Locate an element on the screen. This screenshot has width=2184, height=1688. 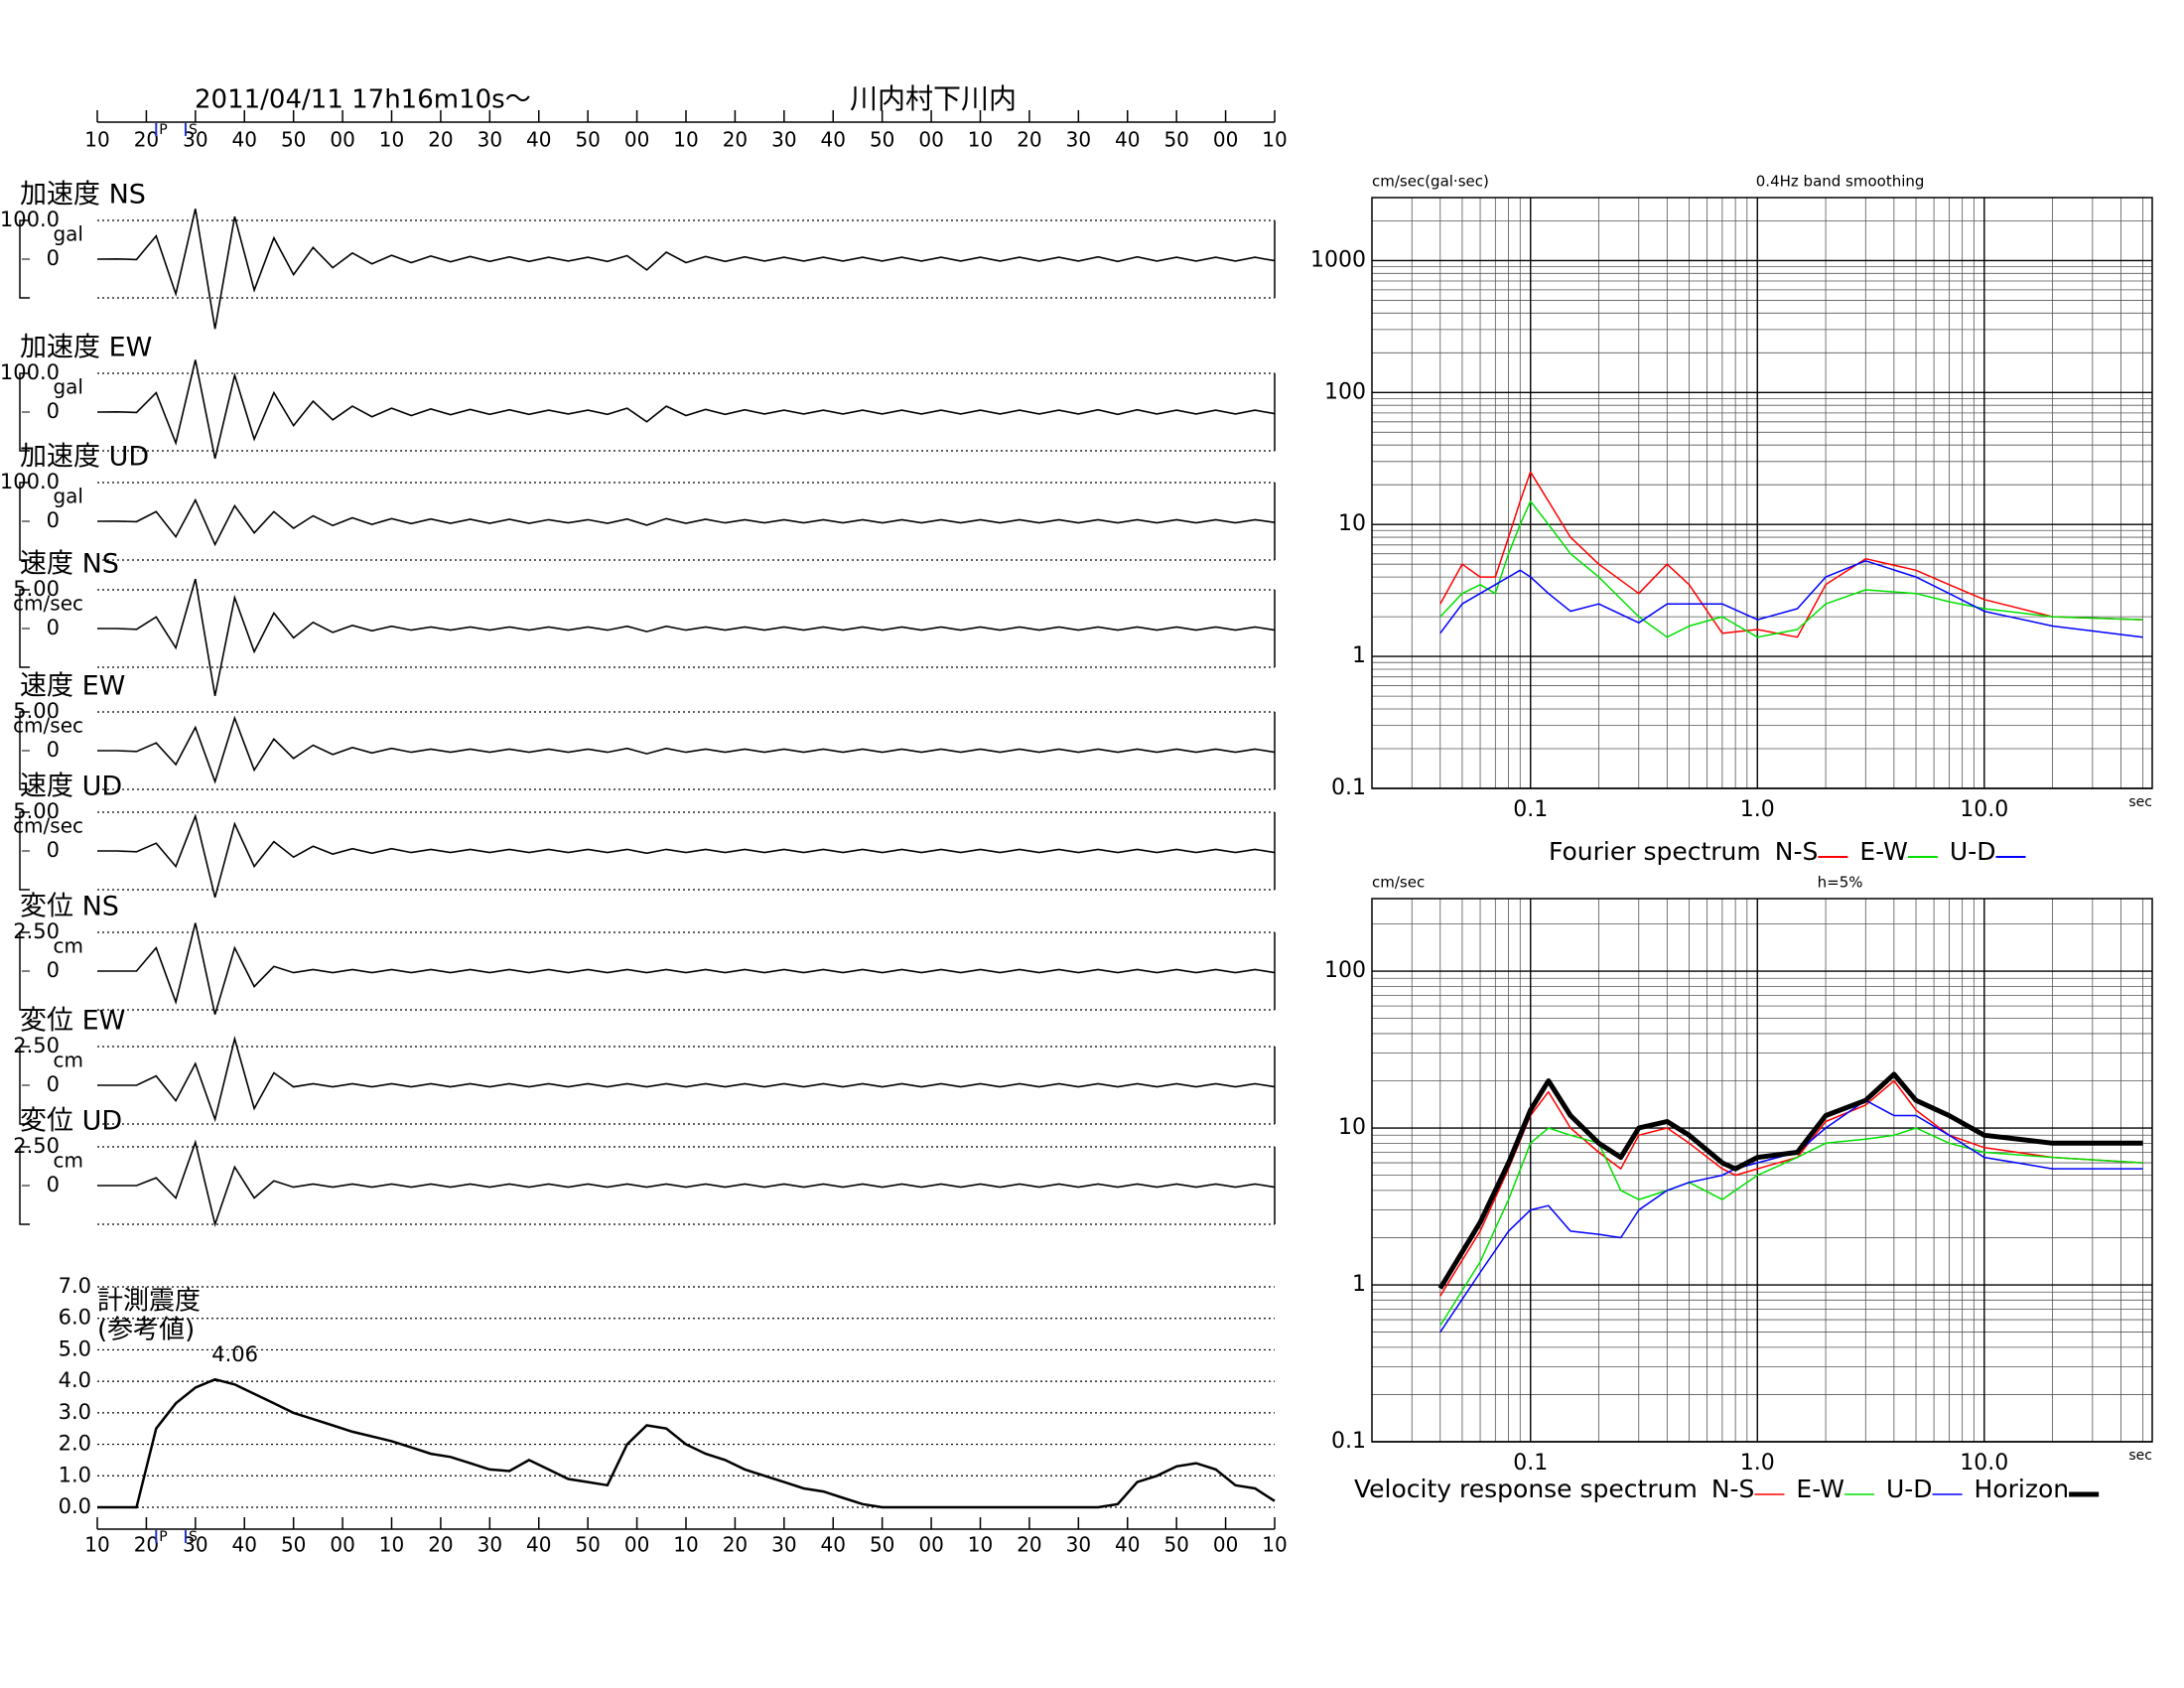
intensity-line is located at coordinates (686, 1443).